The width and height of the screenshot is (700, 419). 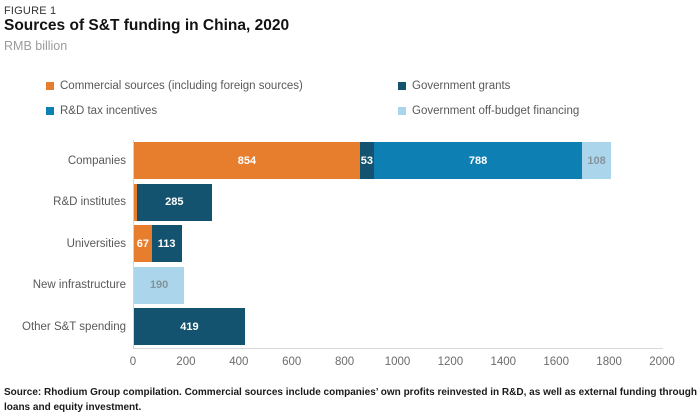 What do you see at coordinates (478, 161) in the screenshot?
I see `bar-segment: 788` at bounding box center [478, 161].